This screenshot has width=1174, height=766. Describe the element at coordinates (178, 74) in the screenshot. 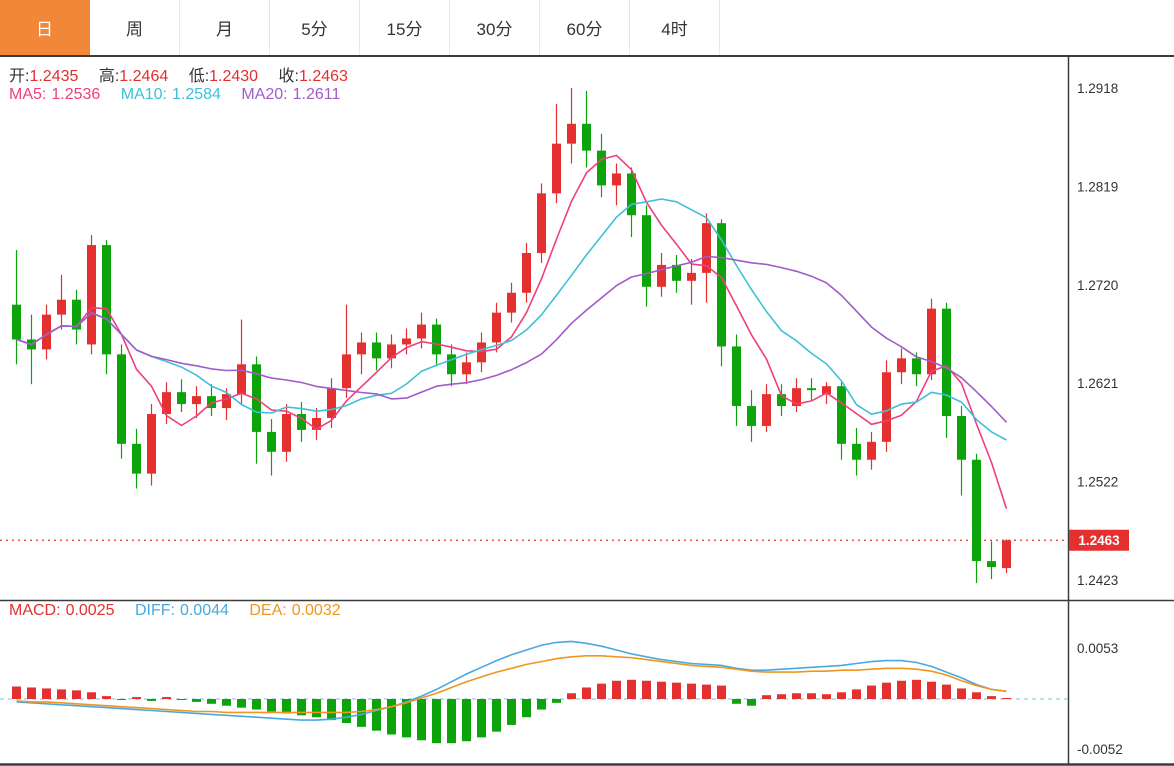

I see `ohlc-readout: 开:1.2435 高:1.2464 低:1.2430 收:1.2463` at that location.